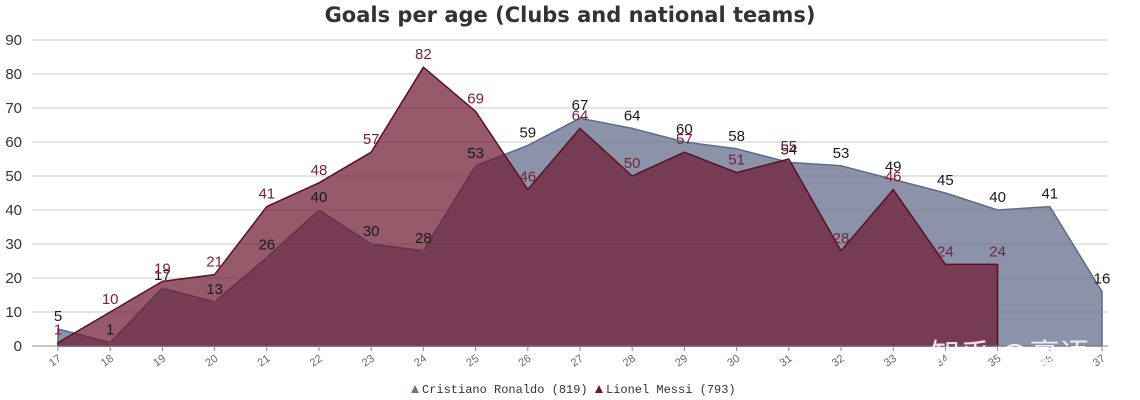  Describe the element at coordinates (420, 361) in the screenshot. I see `x-tick-label: 24` at that location.